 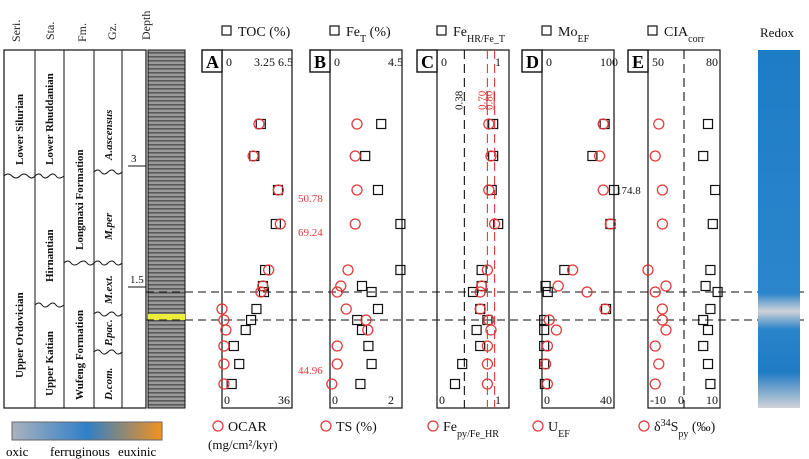 I want to click on top-tick-label: 100, so click(x=609, y=62).